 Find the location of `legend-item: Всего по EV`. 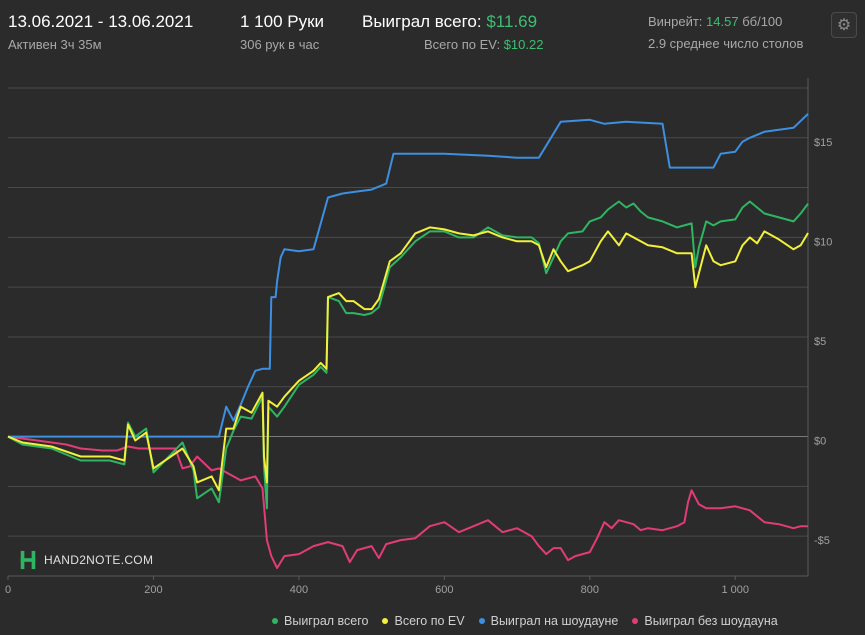

legend-item: Всего по EV is located at coordinates (423, 621).